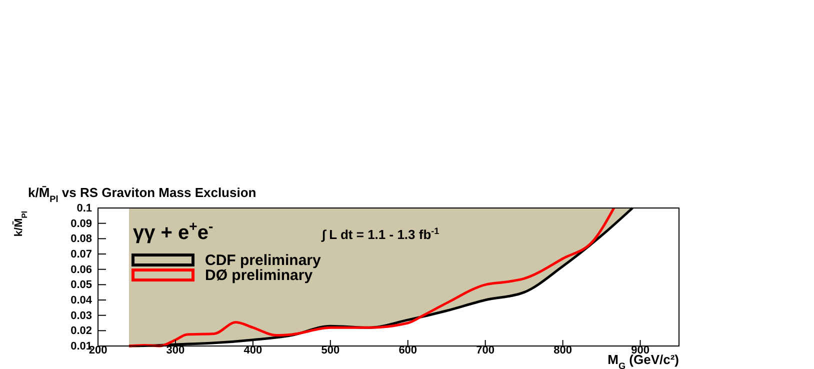 Image resolution: width=814 pixels, height=369 pixels. I want to click on y-tick-label: 0.06, so click(81, 270).